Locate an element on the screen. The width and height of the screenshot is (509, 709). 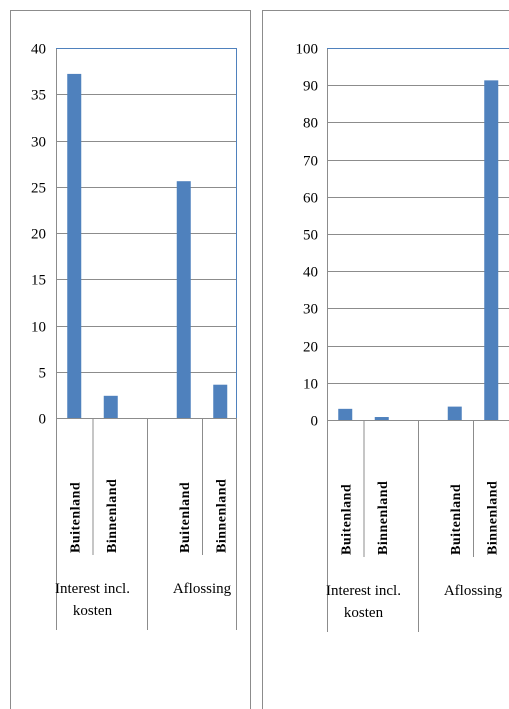
y-tick-label: 70 is located at coordinates (310, 162).